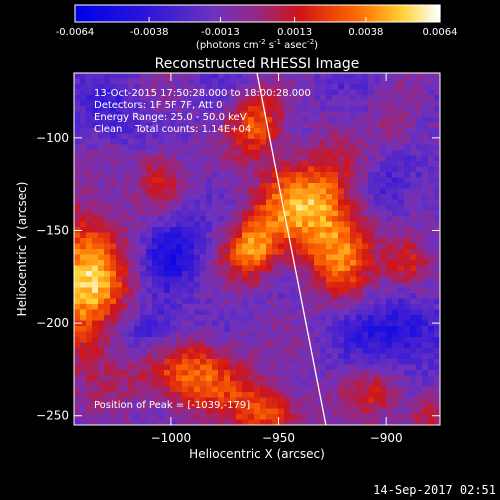 This screenshot has height=500, width=500. What do you see at coordinates (257, 27) in the screenshot?
I see `colorbar-ticks: -0.0064 -0.0038 -0.0013 0.0013 0.0038 0.0064` at bounding box center [257, 27].